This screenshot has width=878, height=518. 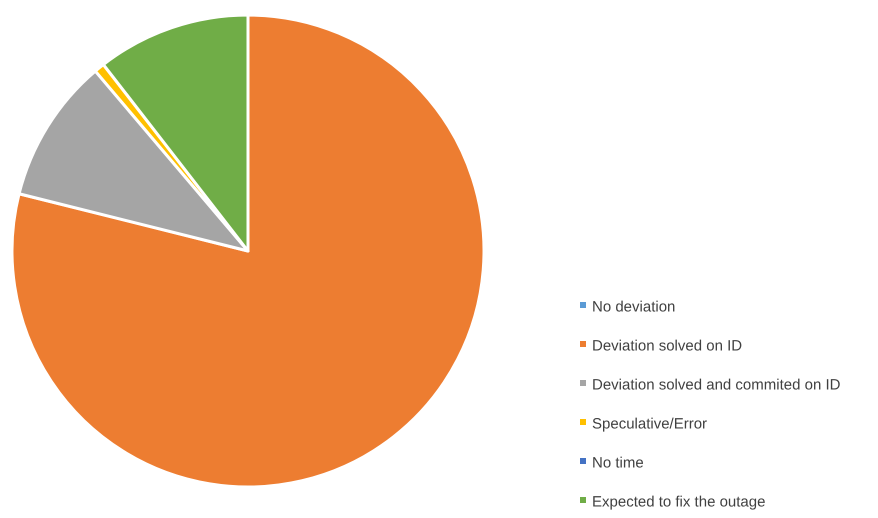 I want to click on legend-label: Deviation solved and commited on ID, so click(x=716, y=385).